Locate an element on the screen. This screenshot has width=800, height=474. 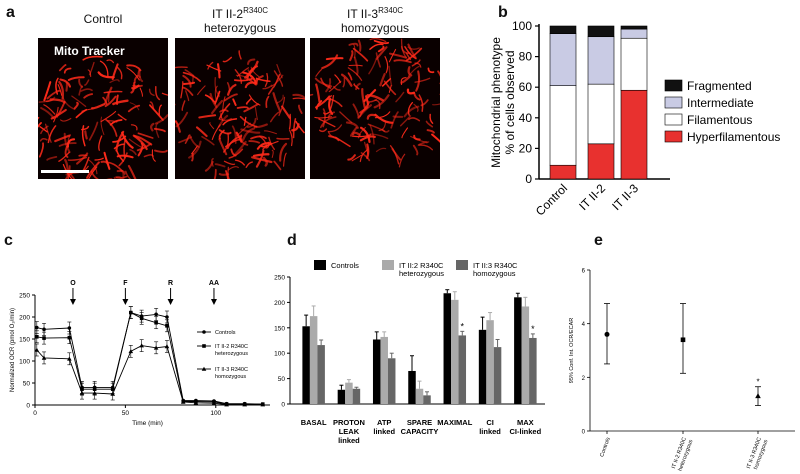
micrograph-image is located at coordinates (103, 117).